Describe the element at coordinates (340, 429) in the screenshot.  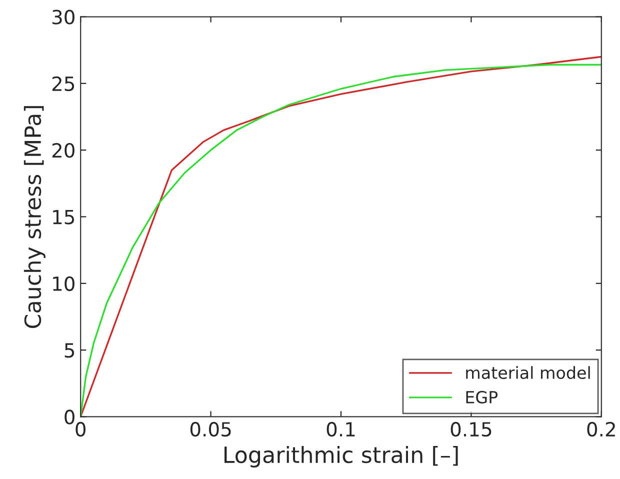
I see `x-tick-label: 0.1` at that location.